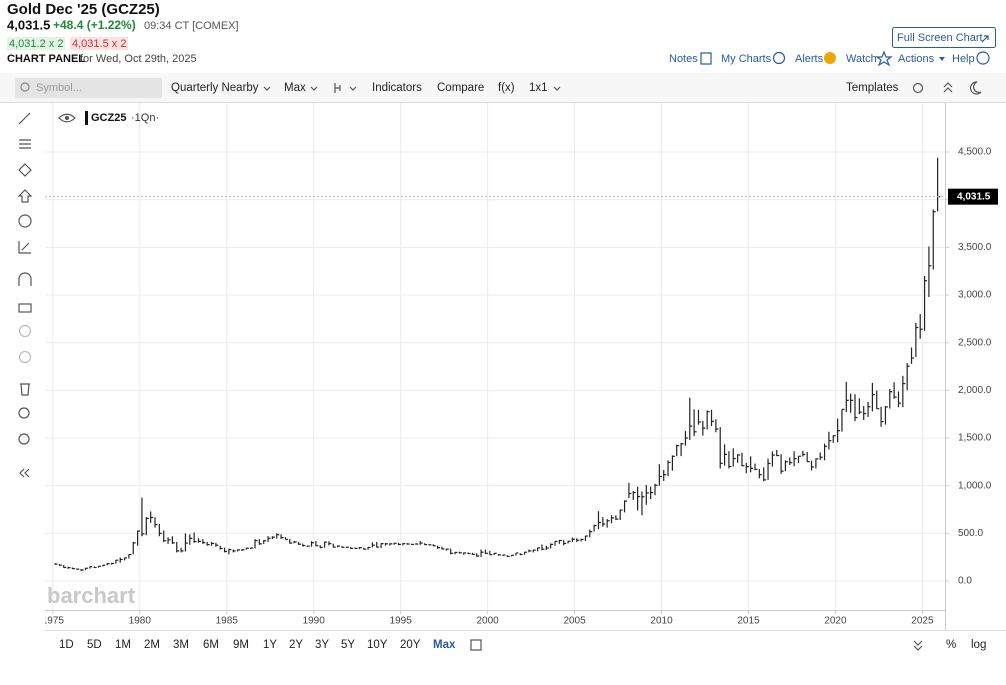  I want to click on toolbar-item: Compare, so click(460, 88).